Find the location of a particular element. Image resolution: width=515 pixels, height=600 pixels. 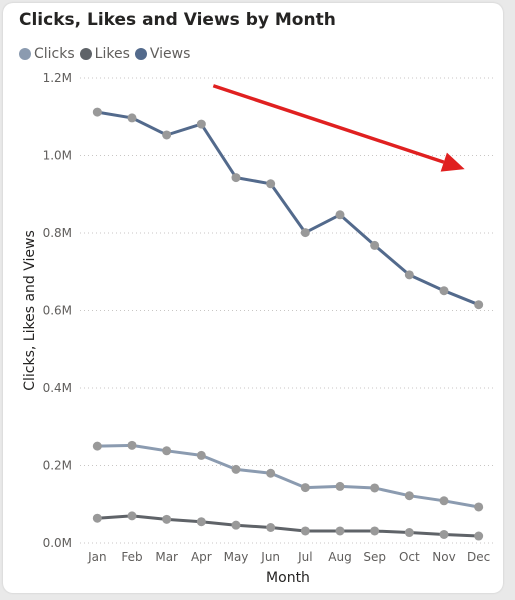

legend-marker-views is located at coordinates (140, 54).